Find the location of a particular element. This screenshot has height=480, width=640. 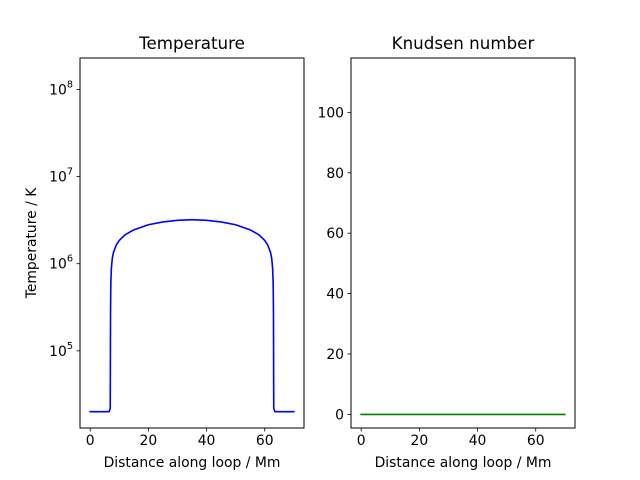

knudsen-ytick-label: 60 is located at coordinates (335, 234).